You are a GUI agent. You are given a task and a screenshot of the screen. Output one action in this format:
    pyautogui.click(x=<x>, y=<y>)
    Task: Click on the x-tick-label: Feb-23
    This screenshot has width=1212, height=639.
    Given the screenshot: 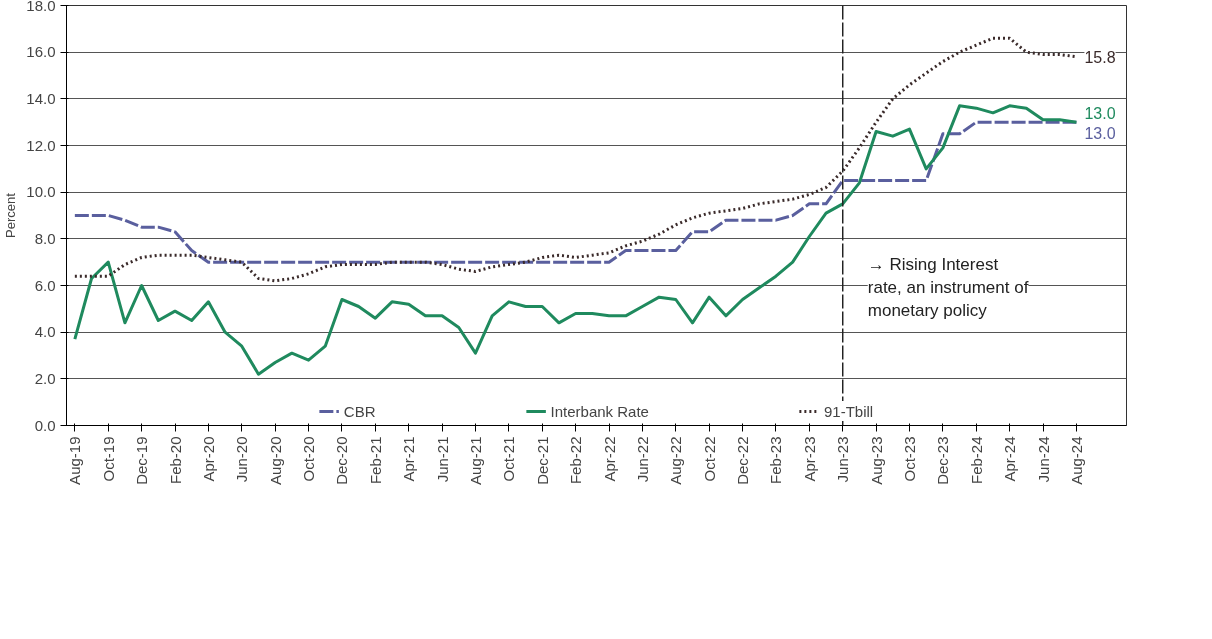 What is the action you would take?
    pyautogui.click(x=776, y=460)
    